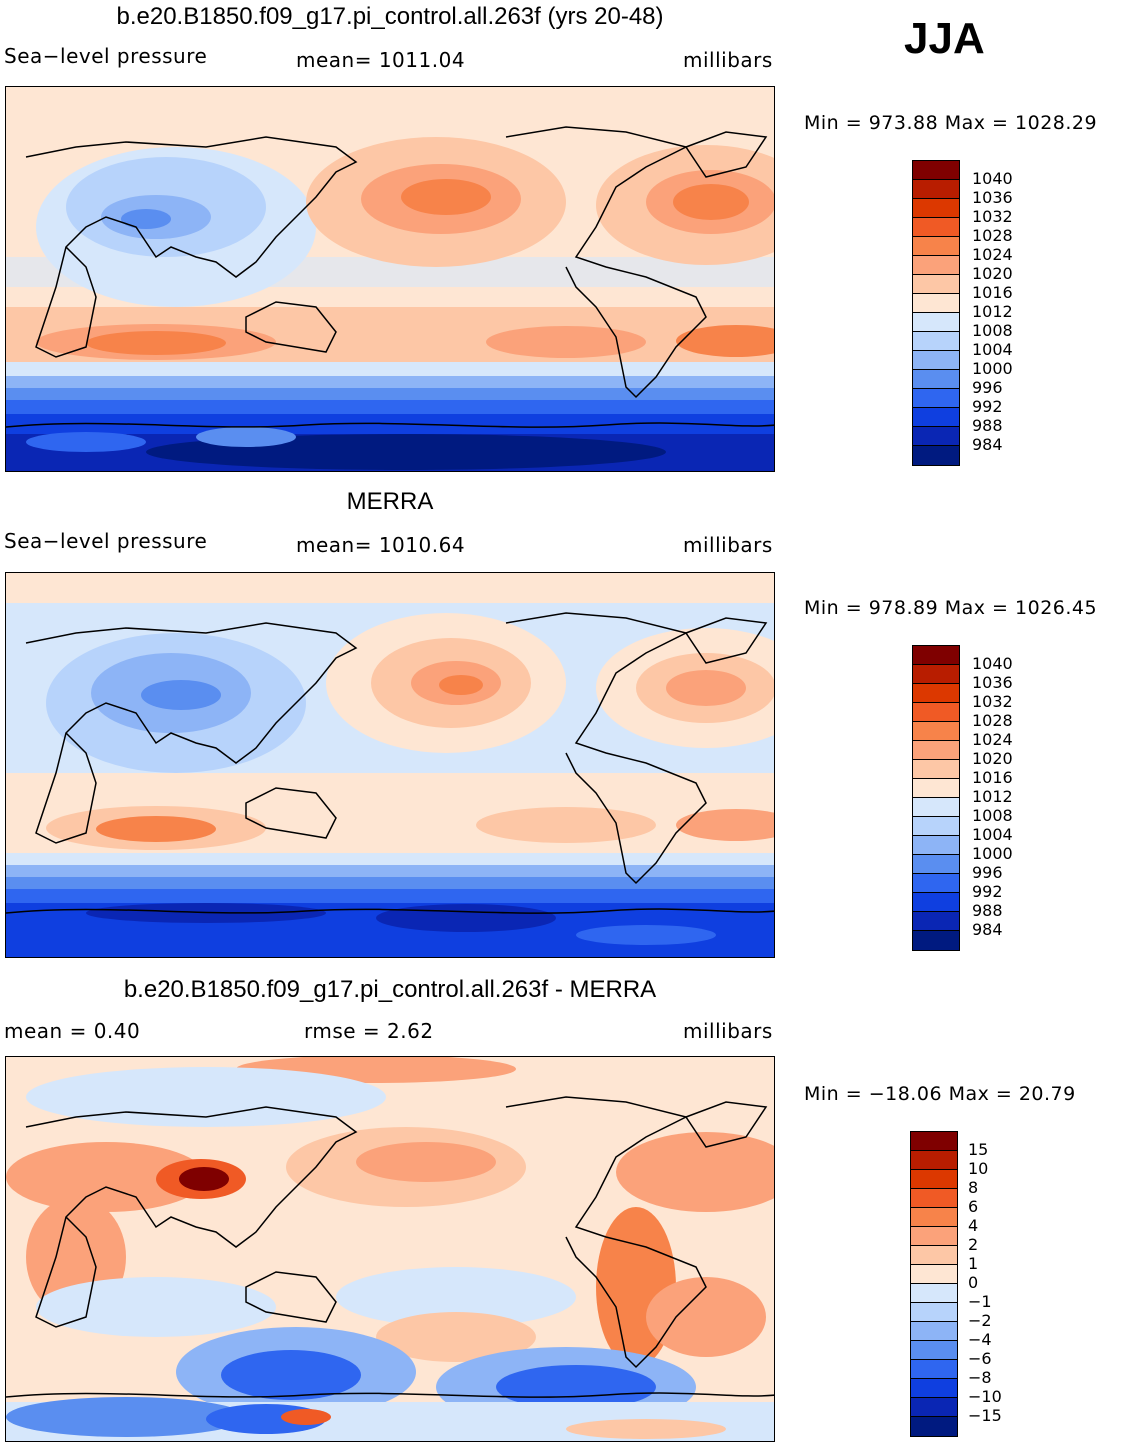 The image size is (1126, 1449). Describe the element at coordinates (973, 1282) in the screenshot. I see `panel3-colorbar-tick-label: 0` at that location.